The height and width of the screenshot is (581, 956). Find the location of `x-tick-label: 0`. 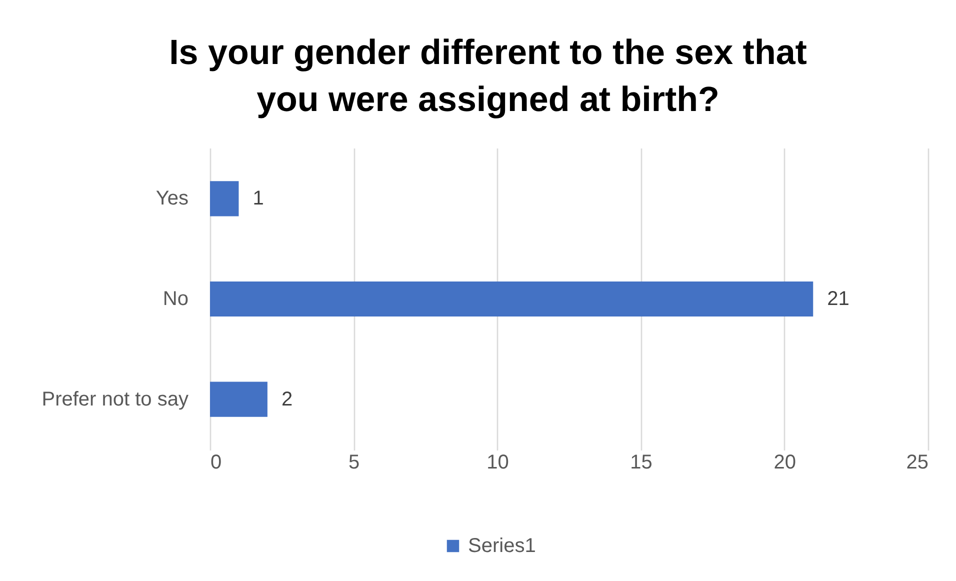

x-tick-label: 0 is located at coordinates (216, 463).